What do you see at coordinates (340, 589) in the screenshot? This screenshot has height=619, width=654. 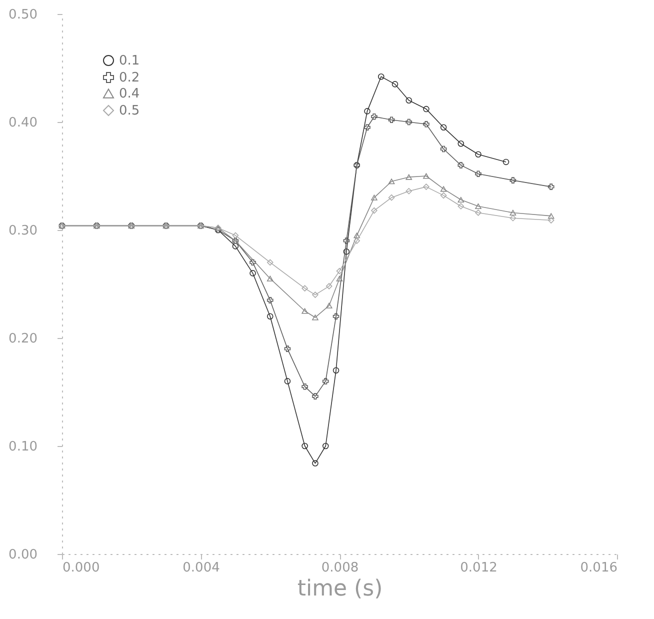 I see `x-axis-title: time (s)` at bounding box center [340, 589].